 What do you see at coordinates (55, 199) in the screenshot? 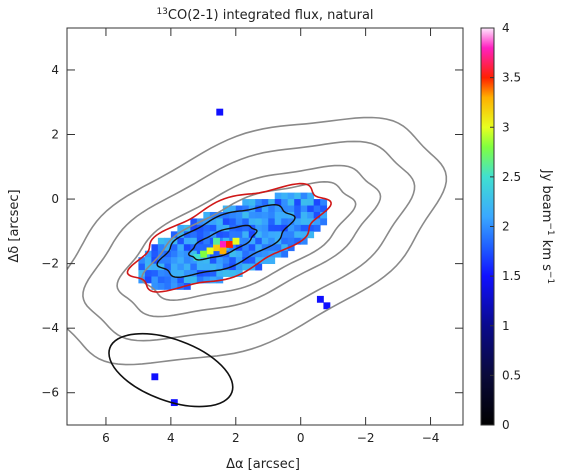
I see `y-tick-label: 0` at bounding box center [55, 199].